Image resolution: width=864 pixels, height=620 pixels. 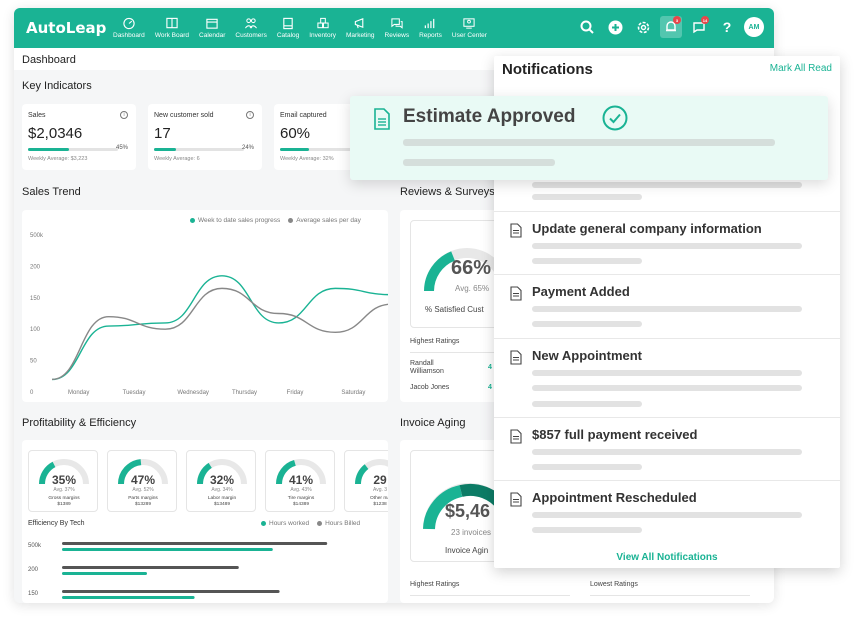 I want to click on gauge-average: Avg. 37%, so click(x=64, y=490).